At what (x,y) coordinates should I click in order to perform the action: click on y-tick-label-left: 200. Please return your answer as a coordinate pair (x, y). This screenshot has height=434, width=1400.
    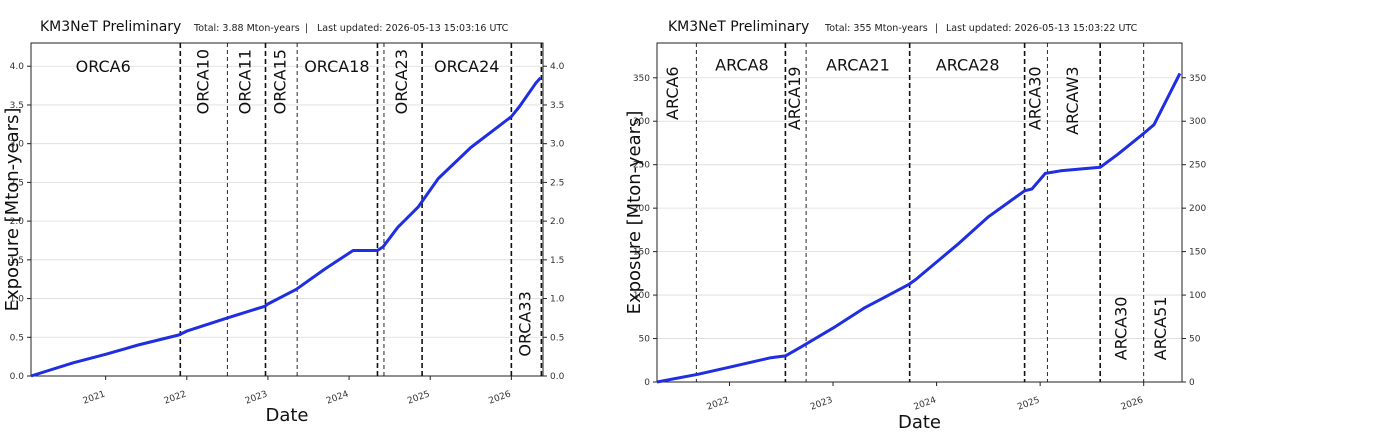
    Looking at the image, I should click on (641, 209).